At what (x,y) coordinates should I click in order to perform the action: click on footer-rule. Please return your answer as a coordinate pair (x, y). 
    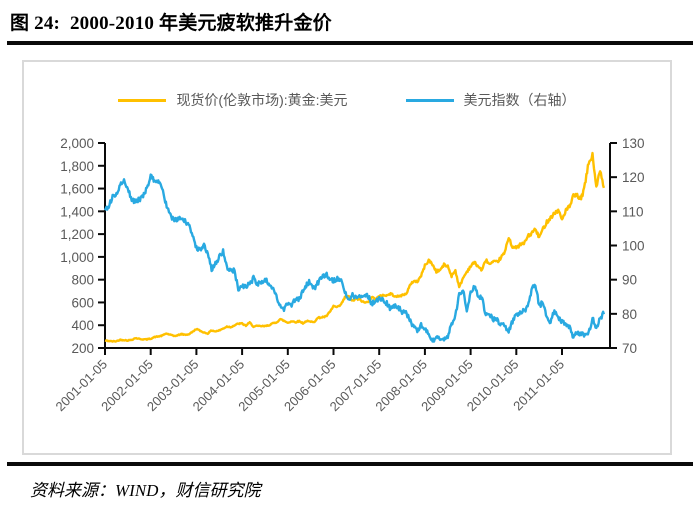
    Looking at the image, I should click on (350, 464).